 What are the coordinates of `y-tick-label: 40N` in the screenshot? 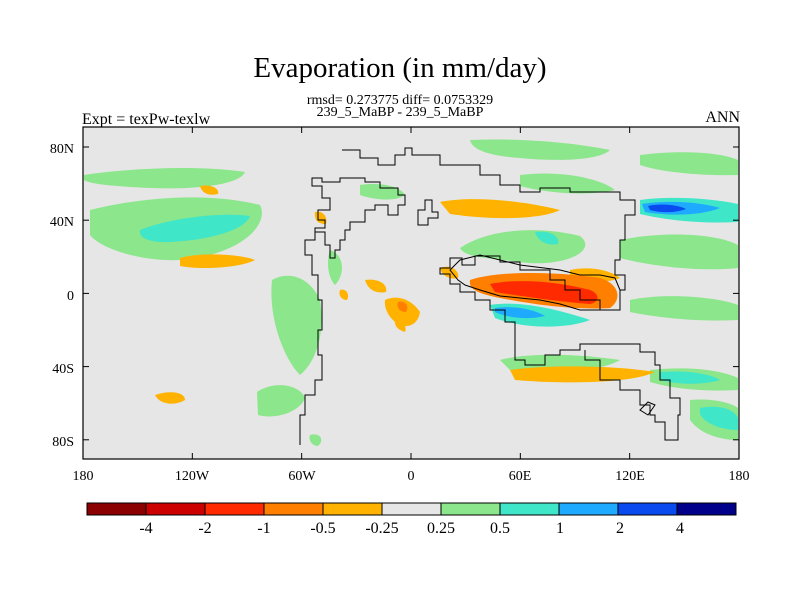 It's located at (62, 222).